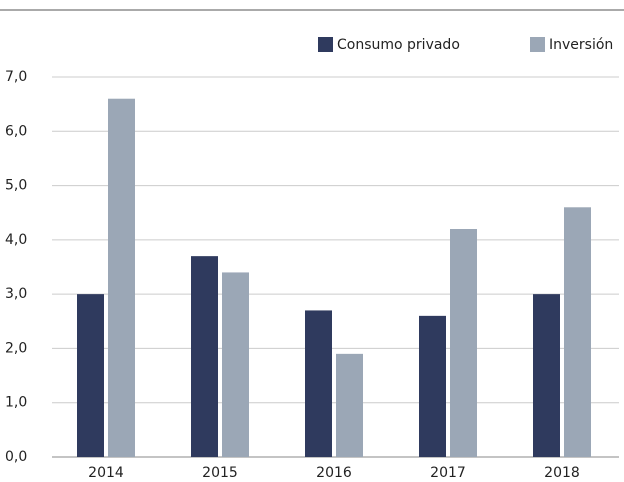 The image size is (624, 482). I want to click on legend-label: Inversión, so click(581, 45).